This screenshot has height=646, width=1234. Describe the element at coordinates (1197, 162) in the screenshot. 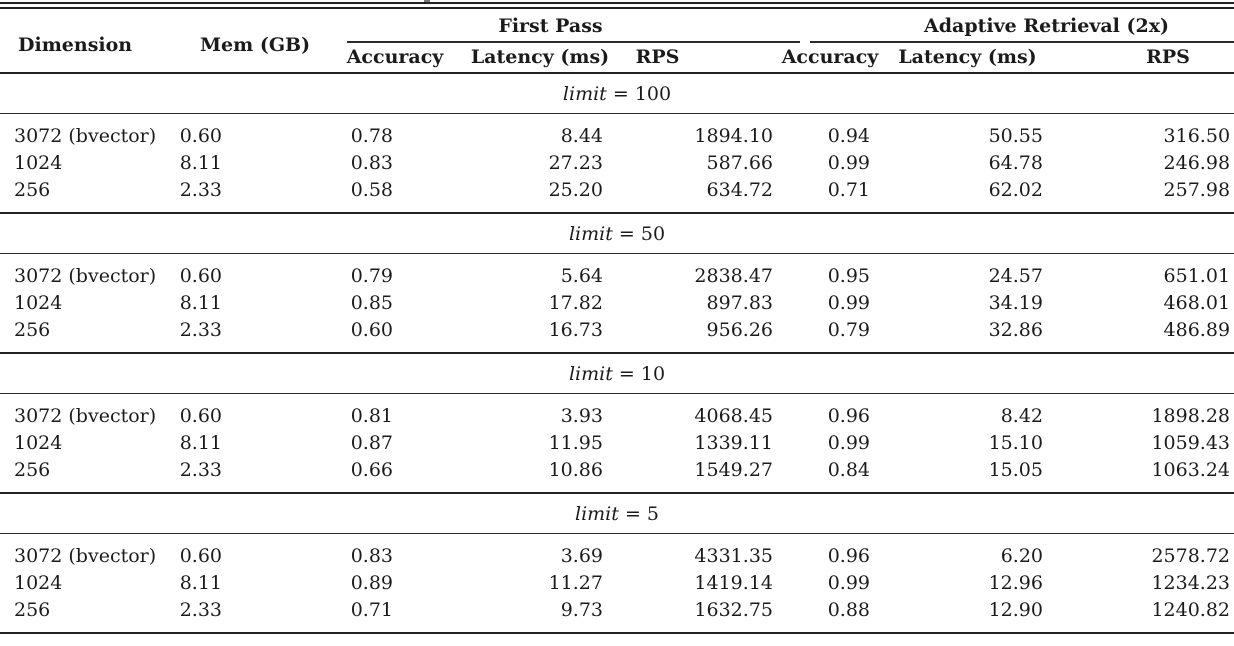

I see `cell-ar-rps: 246.98` at that location.